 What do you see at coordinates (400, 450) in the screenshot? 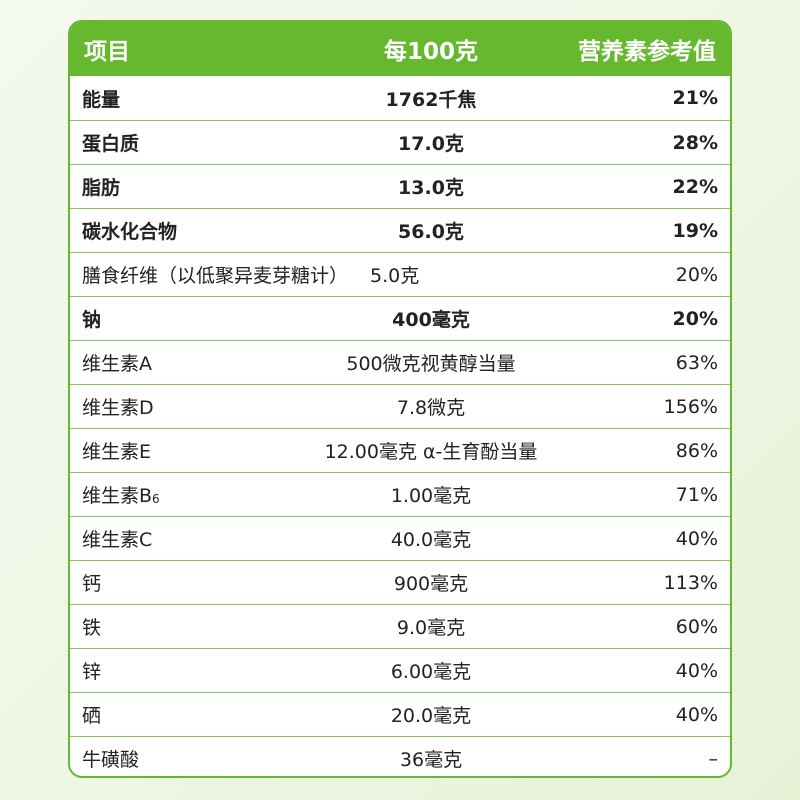
I see `table-row: 维生素E 12.00毫克 α-生育酚当量 86%` at bounding box center [400, 450].